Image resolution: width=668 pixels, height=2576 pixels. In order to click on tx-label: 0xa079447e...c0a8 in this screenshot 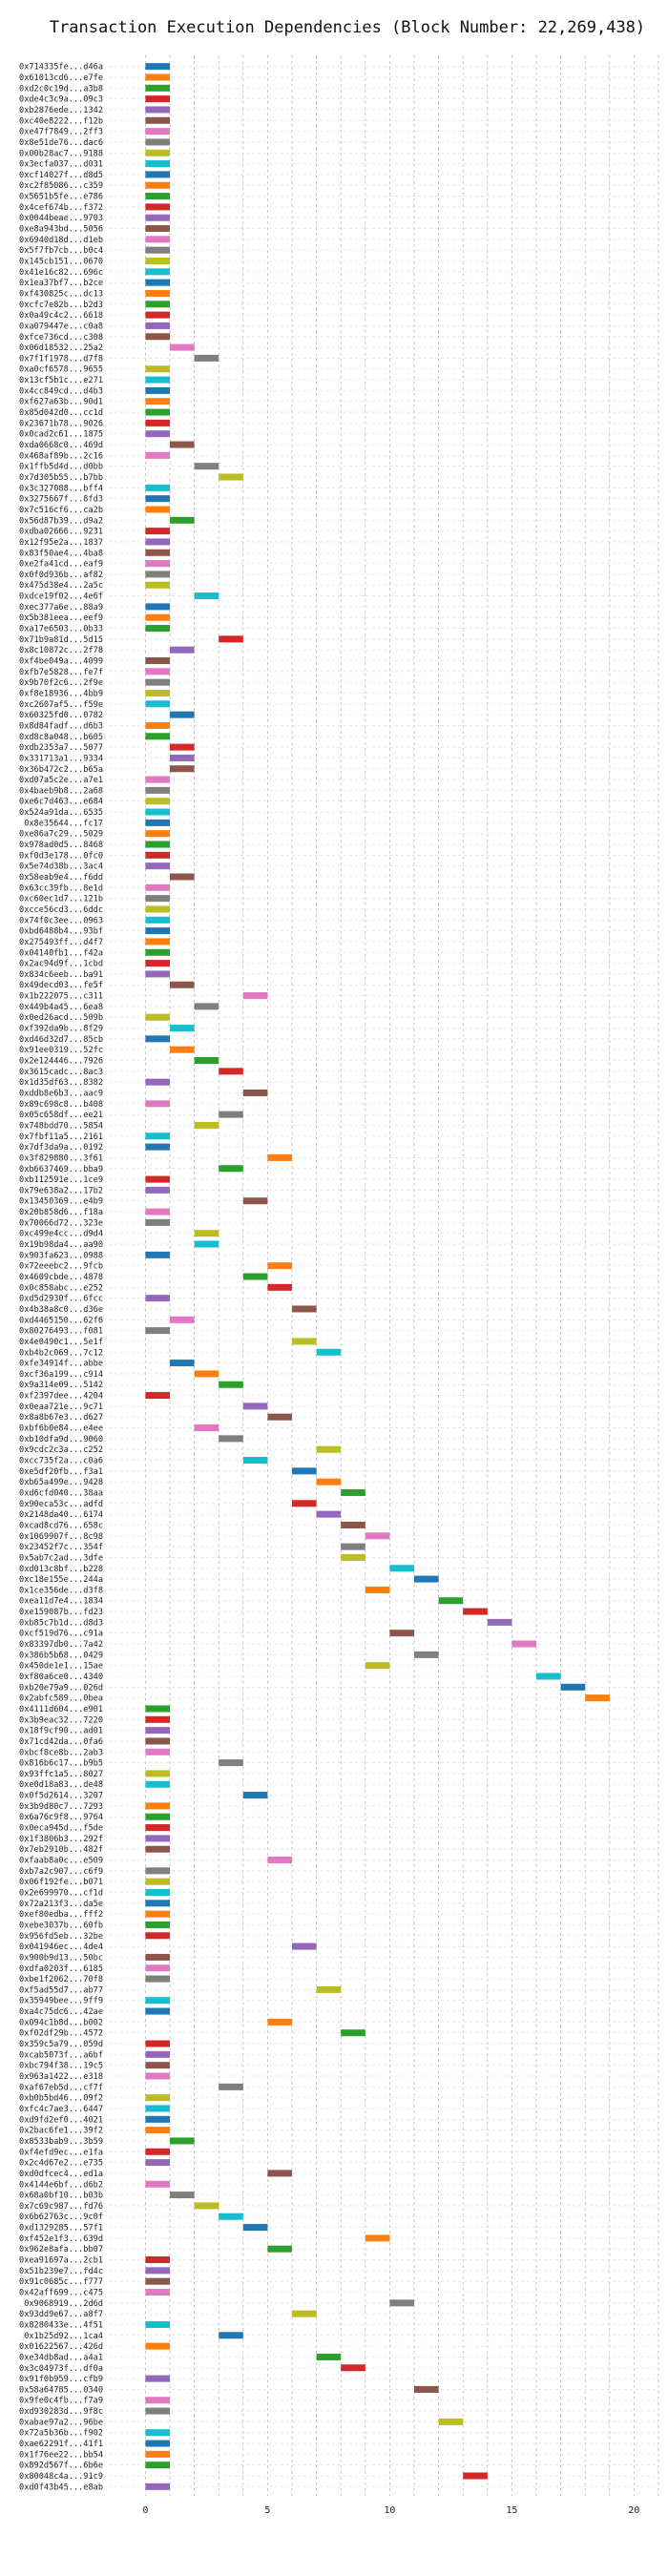, I will do `click(61, 326)`.